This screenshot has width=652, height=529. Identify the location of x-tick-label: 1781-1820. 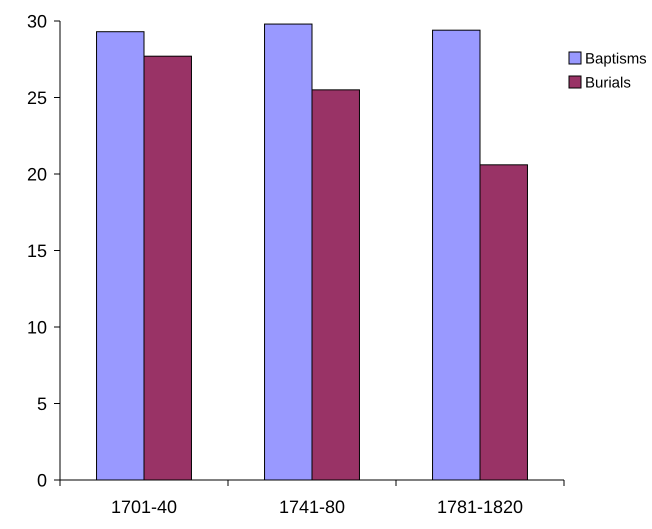
(480, 507).